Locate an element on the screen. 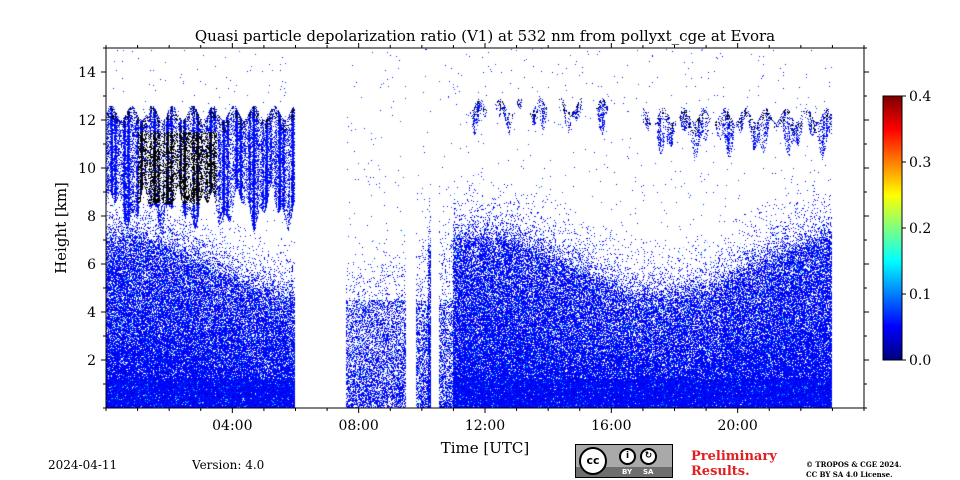 This screenshot has width=960, height=480. y-tick-label: 10 is located at coordinates (87, 169).